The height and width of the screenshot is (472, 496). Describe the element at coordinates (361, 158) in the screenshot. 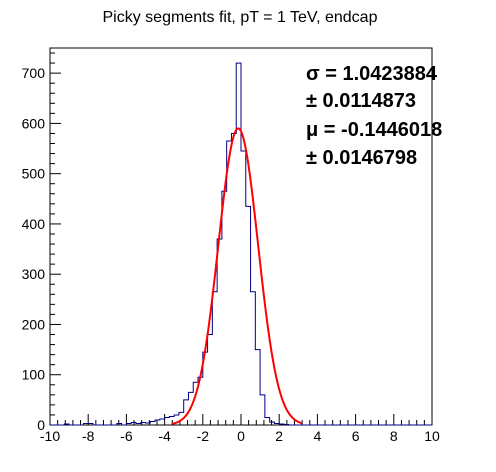

I see `mu-error: ± 0.0146798` at that location.